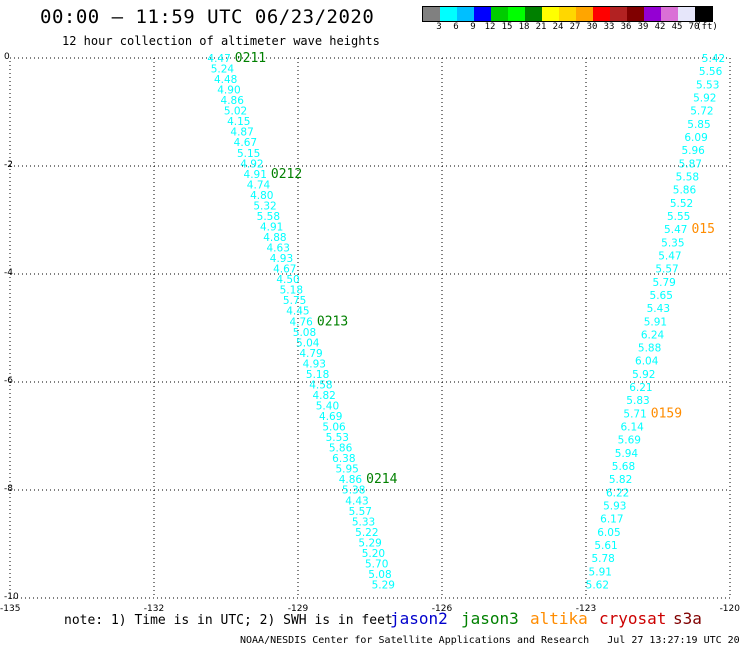  What do you see at coordinates (661, 296) in the screenshot?
I see `swh-value: 5.65` at bounding box center [661, 296].